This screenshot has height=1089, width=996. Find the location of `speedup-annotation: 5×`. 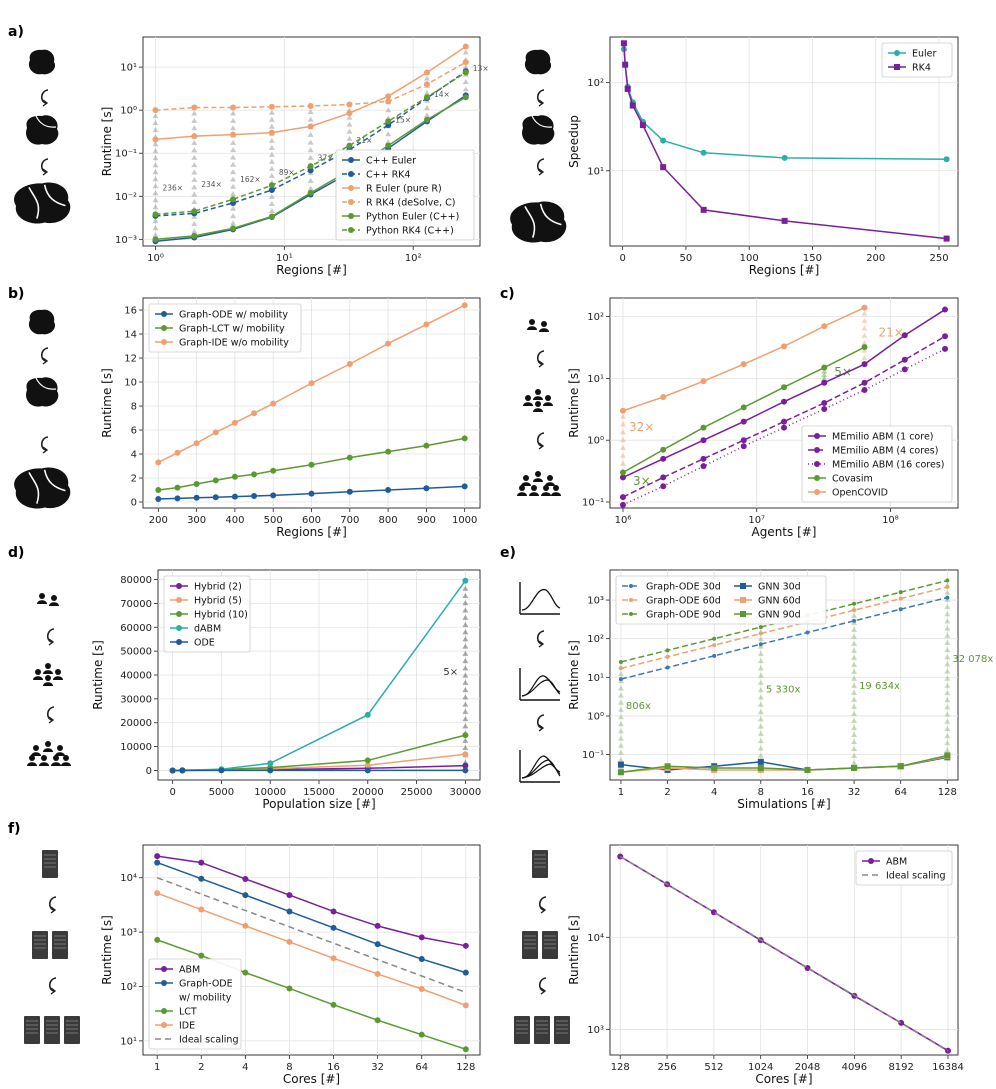

speedup-annotation: 5× is located at coordinates (450, 672).